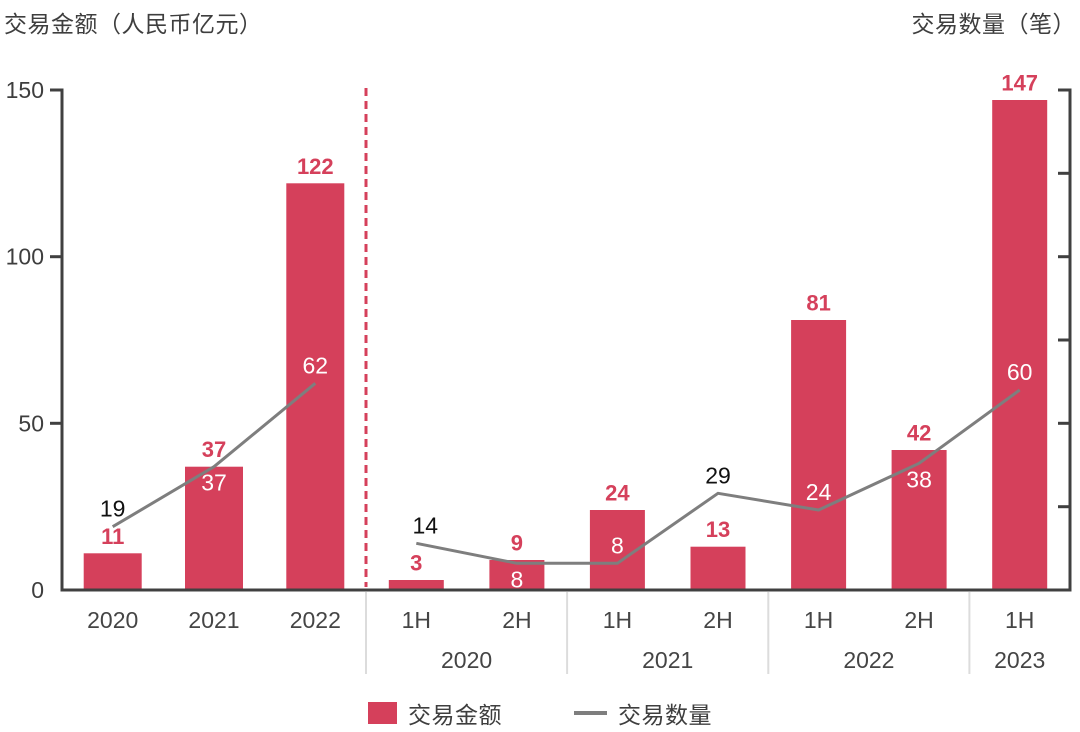 The height and width of the screenshot is (732, 1080). I want to click on group-year-label: 2021, so click(667, 660).